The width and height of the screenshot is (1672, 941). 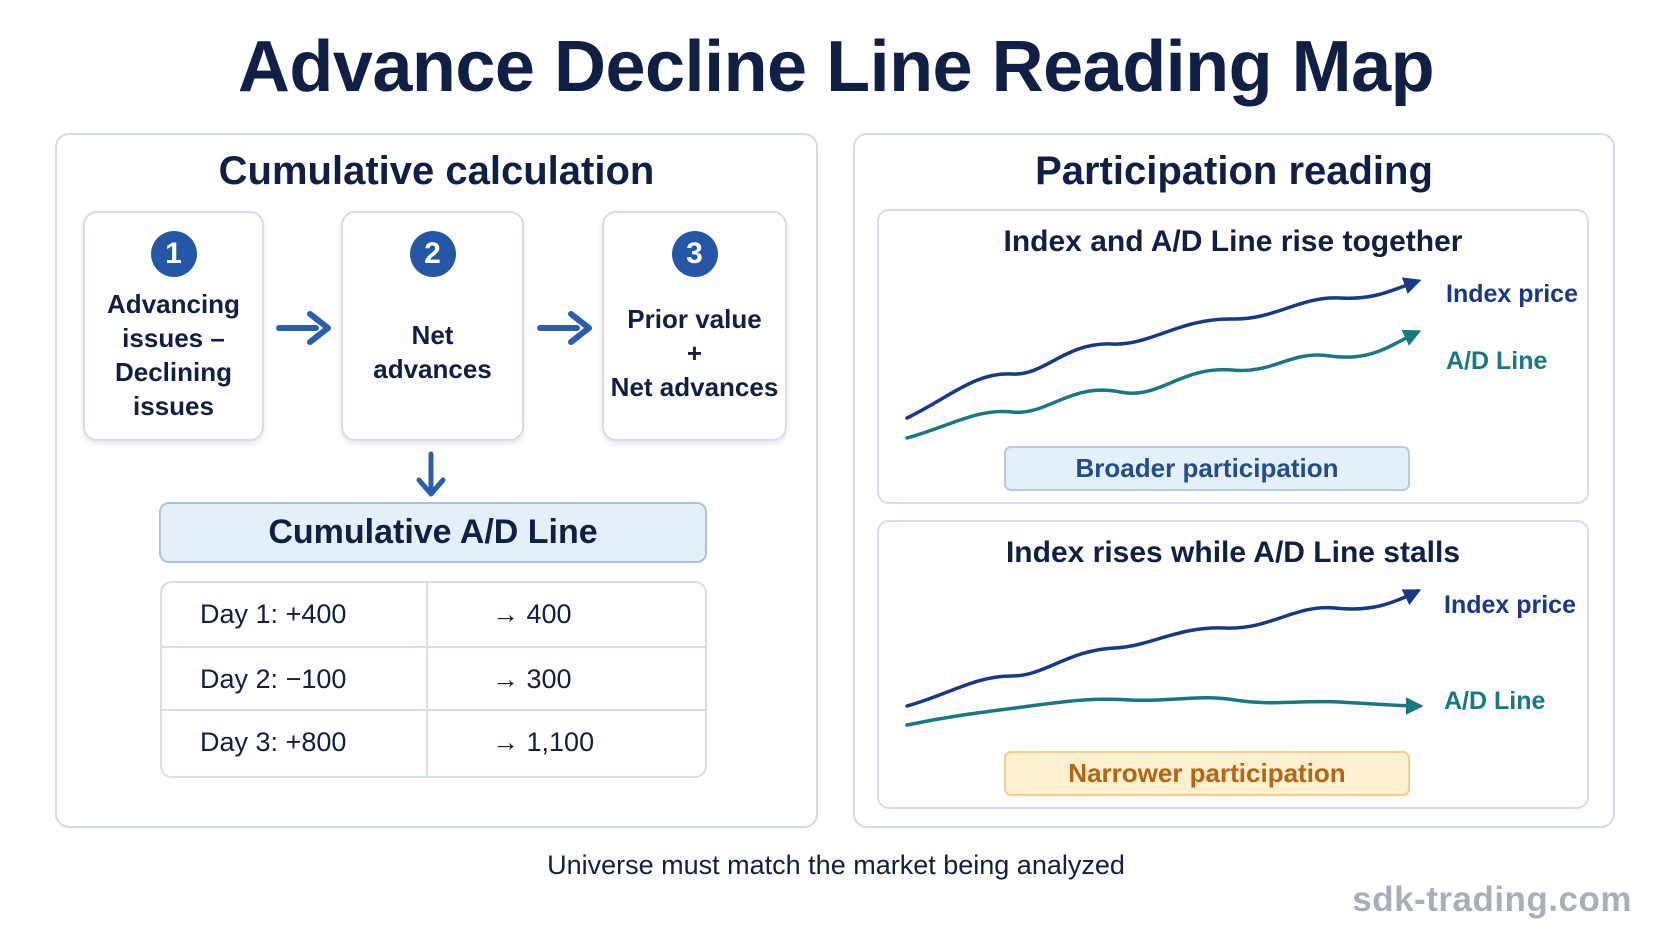 What do you see at coordinates (433, 740) in the screenshot?
I see `table-row: Day 3: +800 → 1,100` at bounding box center [433, 740].